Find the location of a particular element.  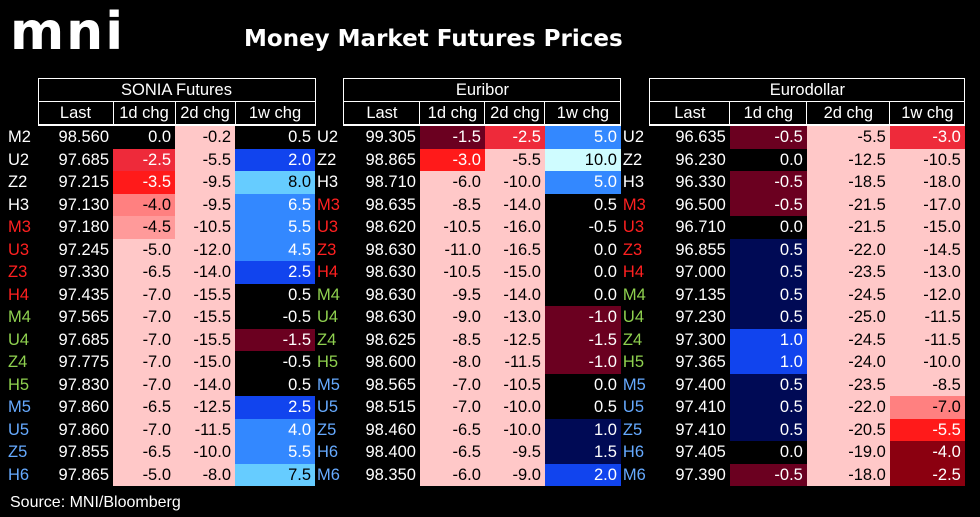

chg-2d: -12.0 is located at coordinates (205, 249).